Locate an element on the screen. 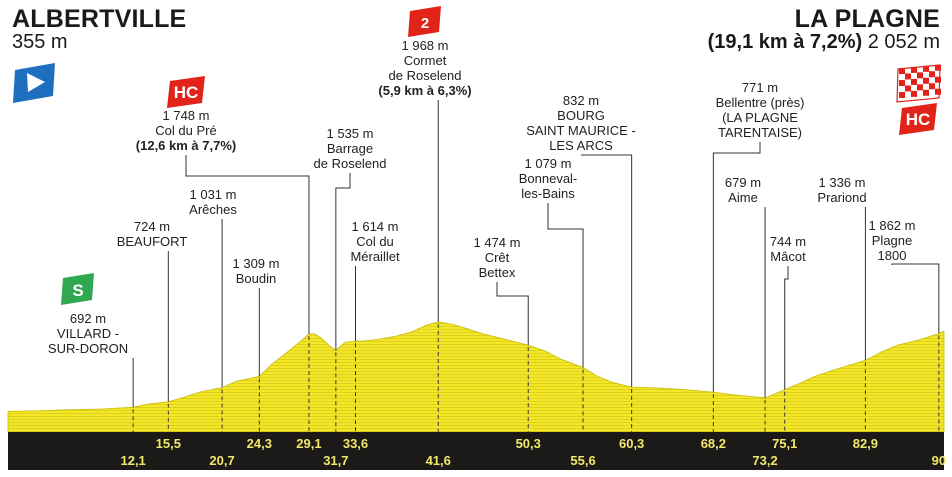 The width and height of the screenshot is (952, 477). waypoint-altitude: 771 m is located at coordinates (760, 87).